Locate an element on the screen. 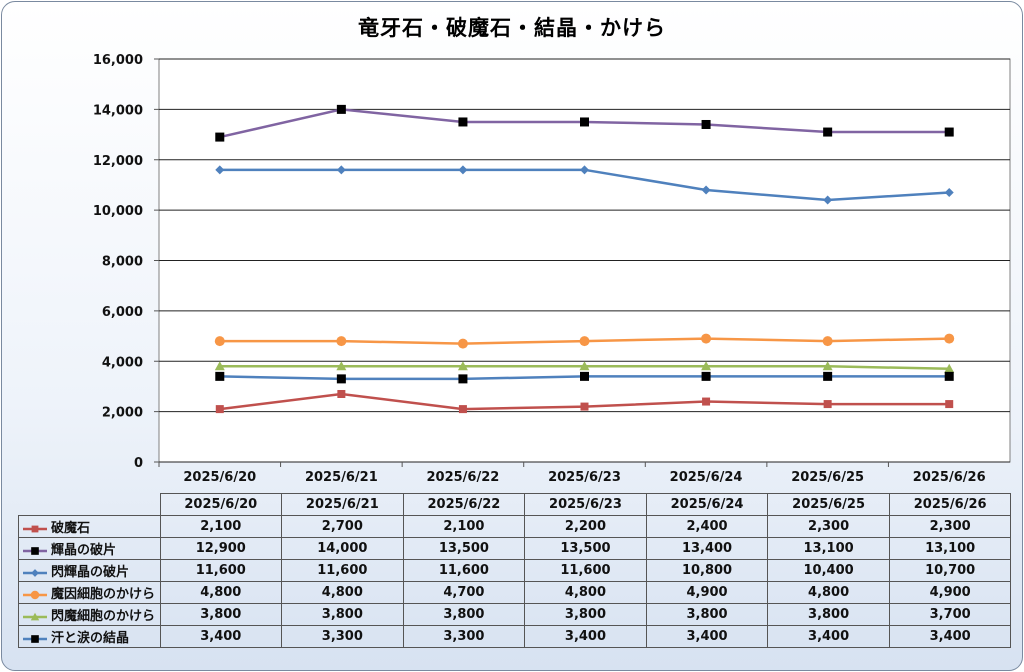 The width and height of the screenshot is (1024, 672). table-column-header: 2025/6/25 is located at coordinates (828, 504).